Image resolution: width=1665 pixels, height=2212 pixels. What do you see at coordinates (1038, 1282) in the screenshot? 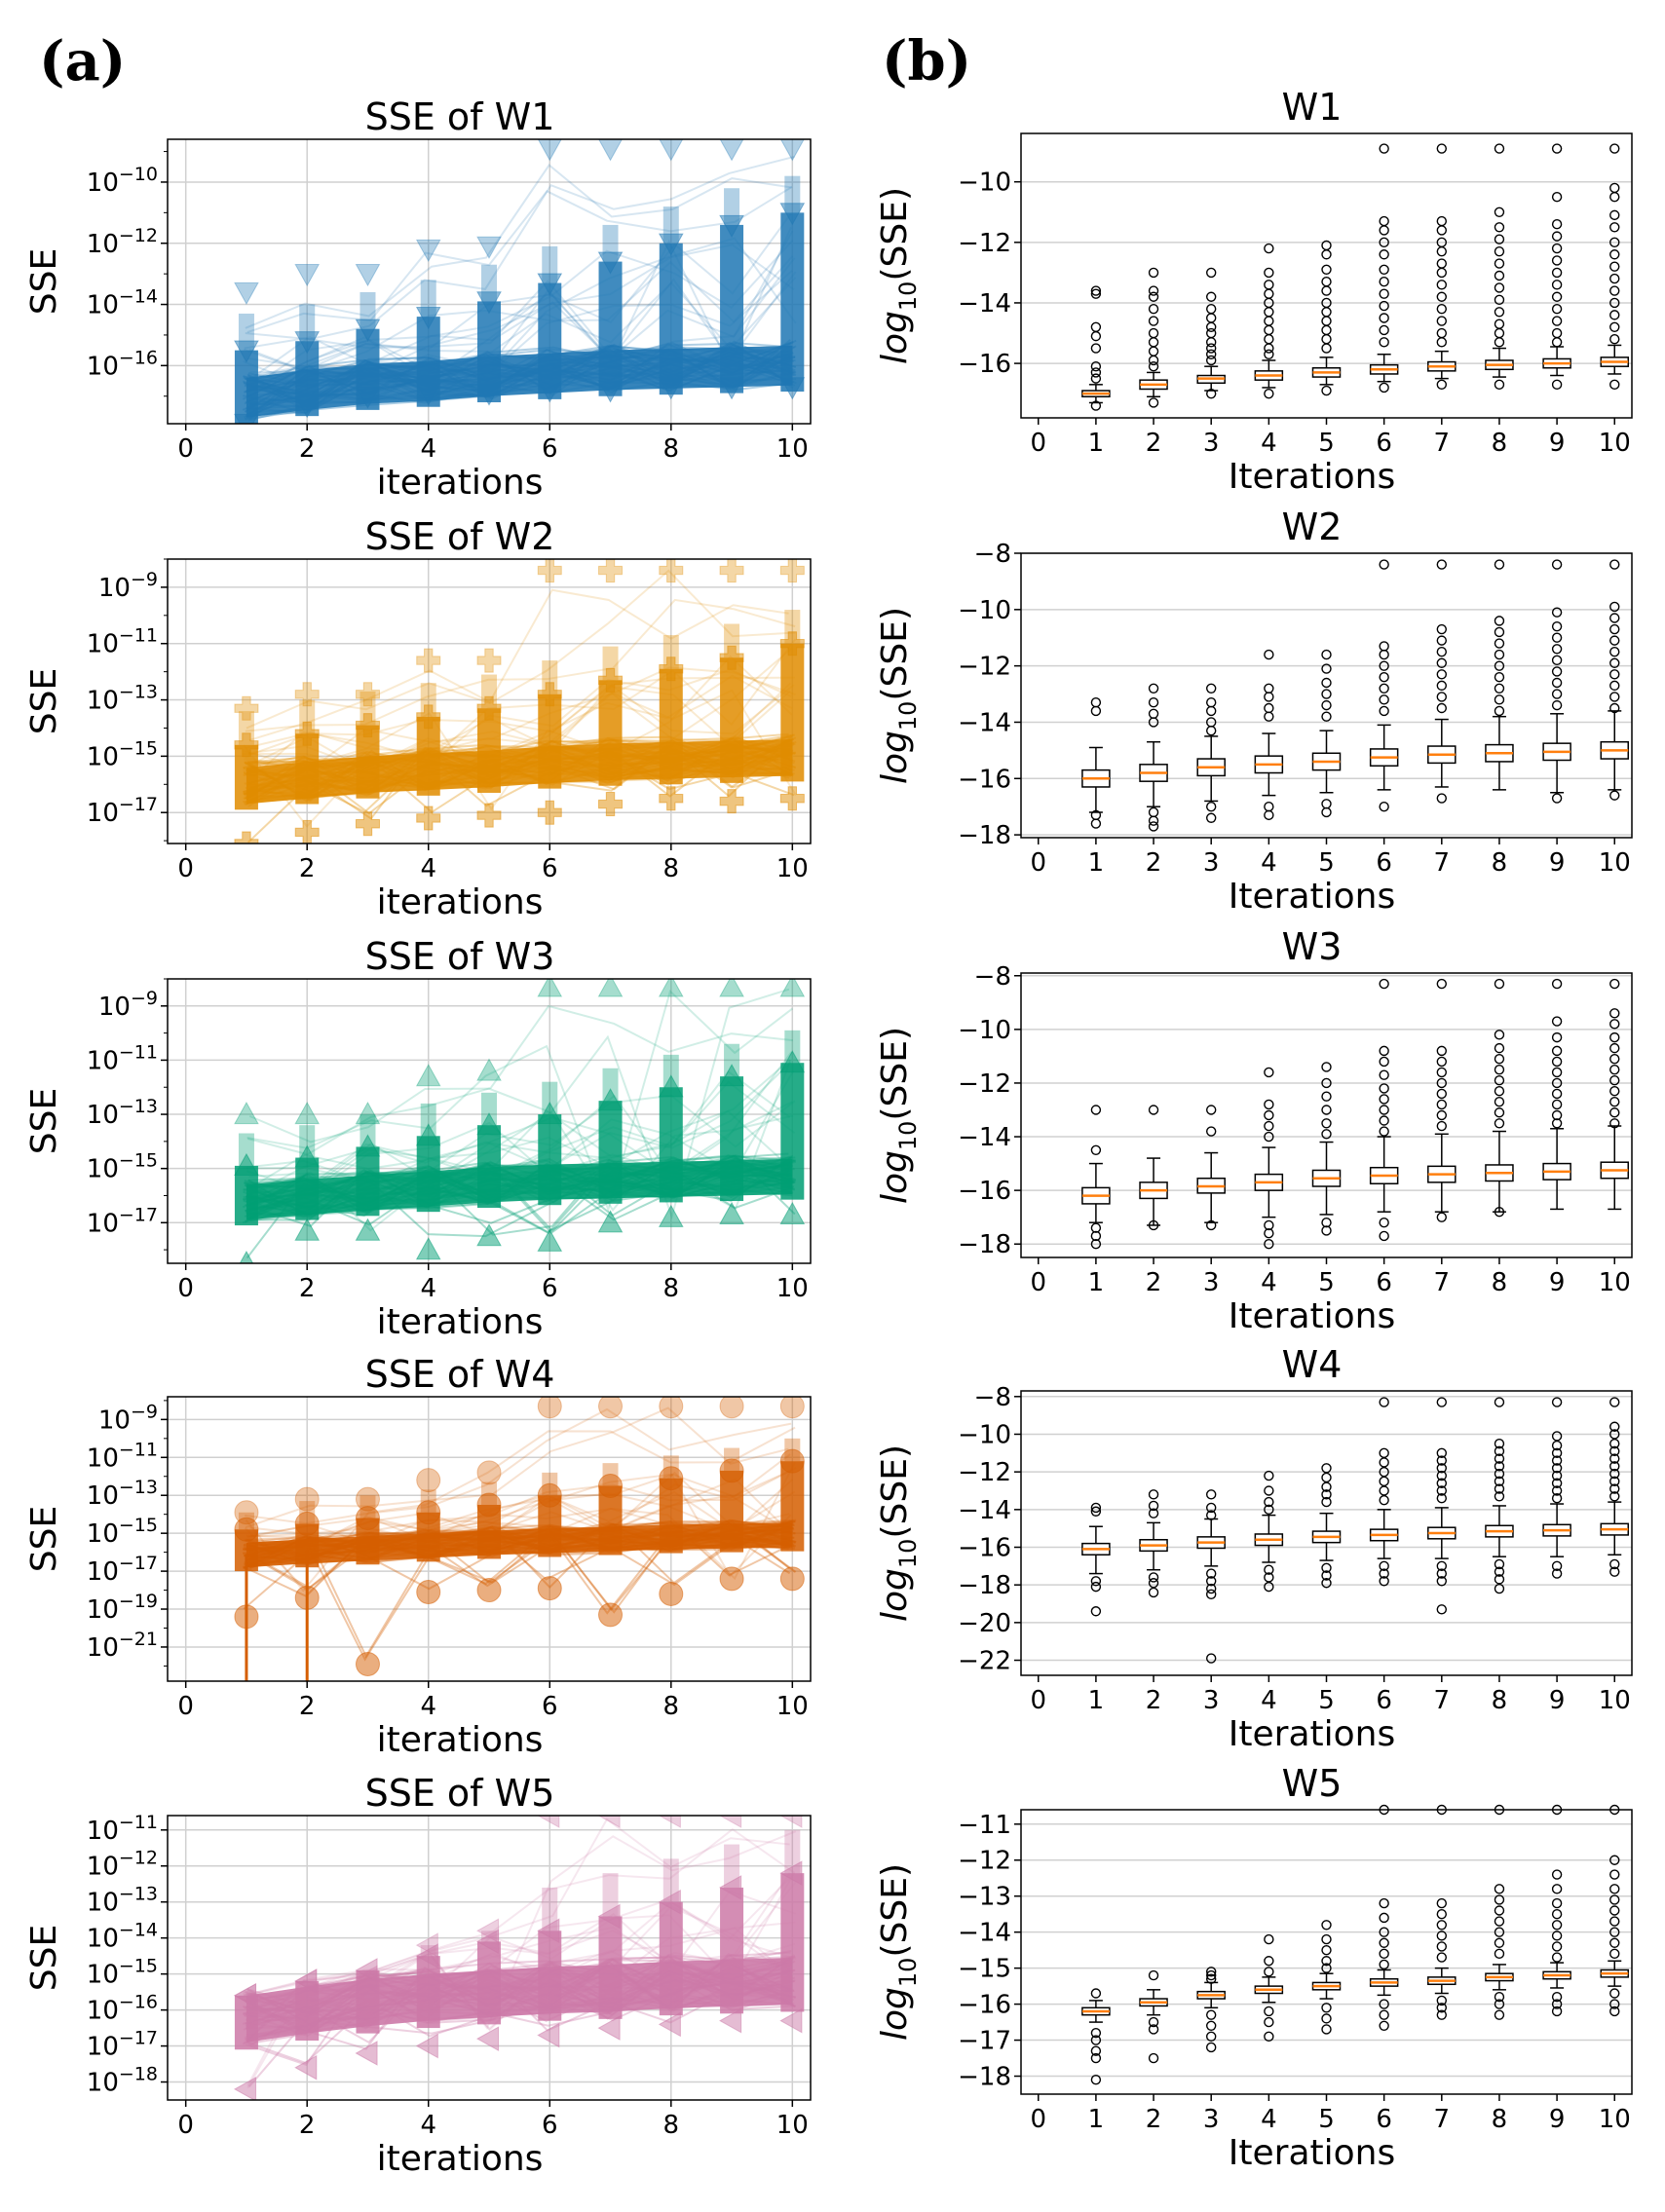
I see `x-tick-label: 0` at bounding box center [1038, 1282].